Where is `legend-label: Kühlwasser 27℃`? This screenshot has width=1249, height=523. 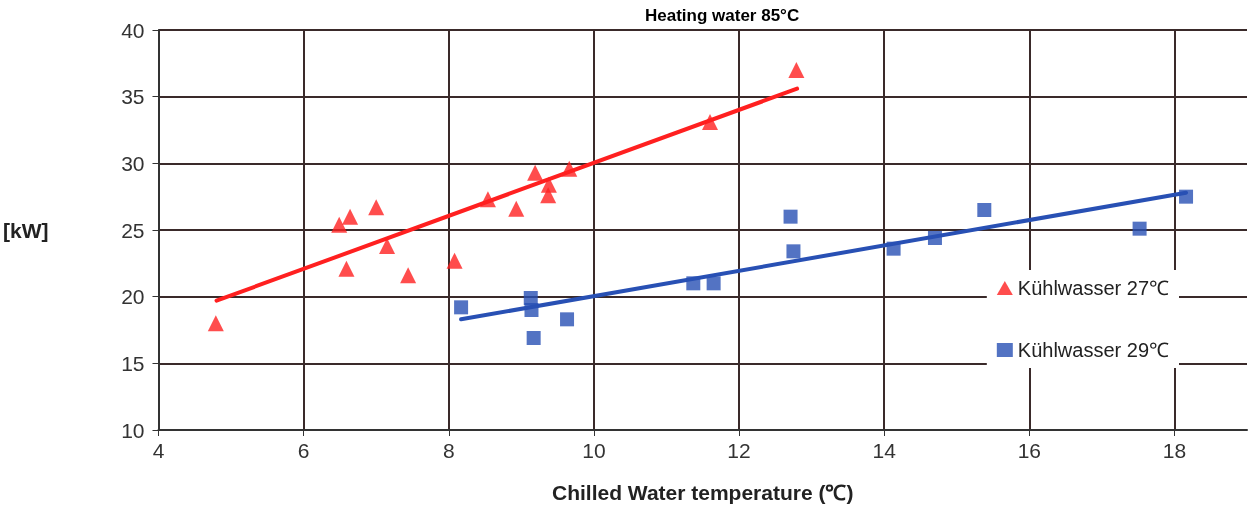 legend-label: Kühlwasser 27℃ is located at coordinates (1093, 288).